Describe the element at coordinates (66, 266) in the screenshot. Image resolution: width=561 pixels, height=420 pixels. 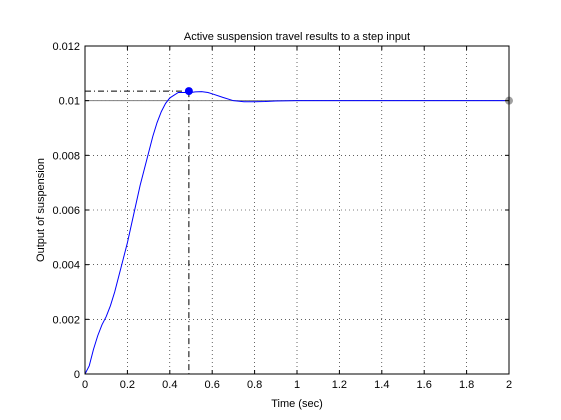
I see `y-tick-label: 0.004` at that location.